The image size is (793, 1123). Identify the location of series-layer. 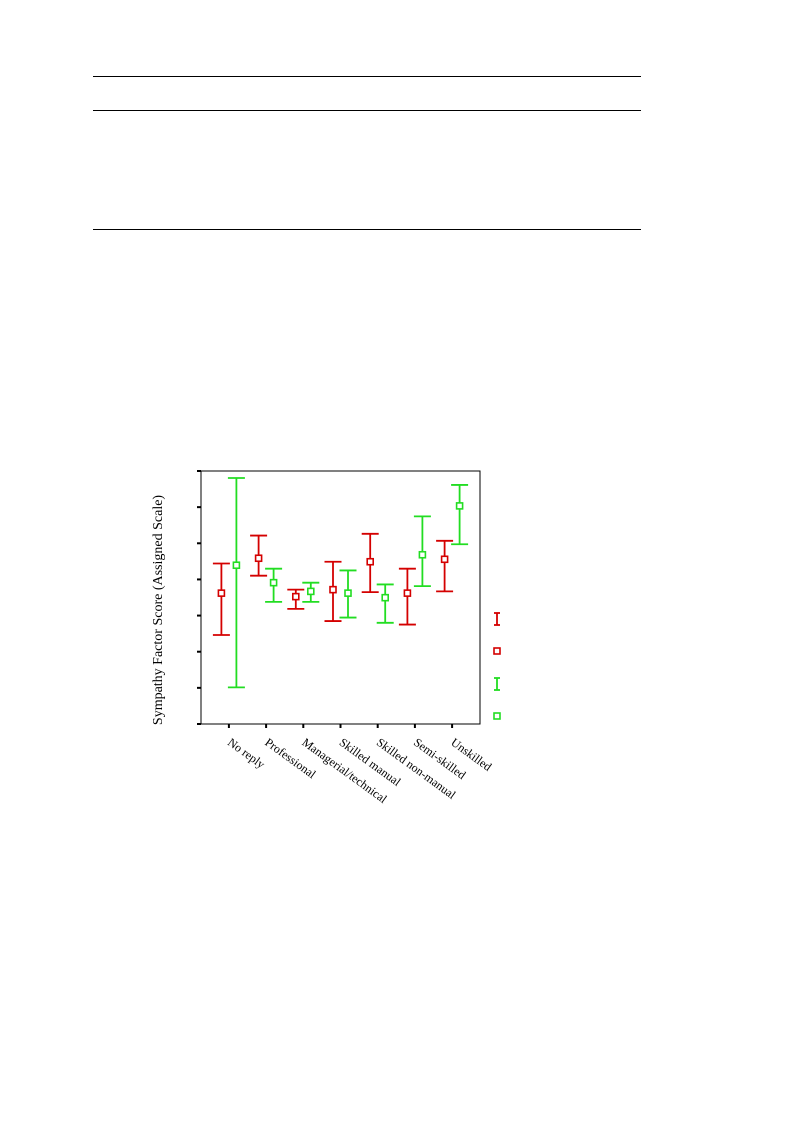
(340, 583).